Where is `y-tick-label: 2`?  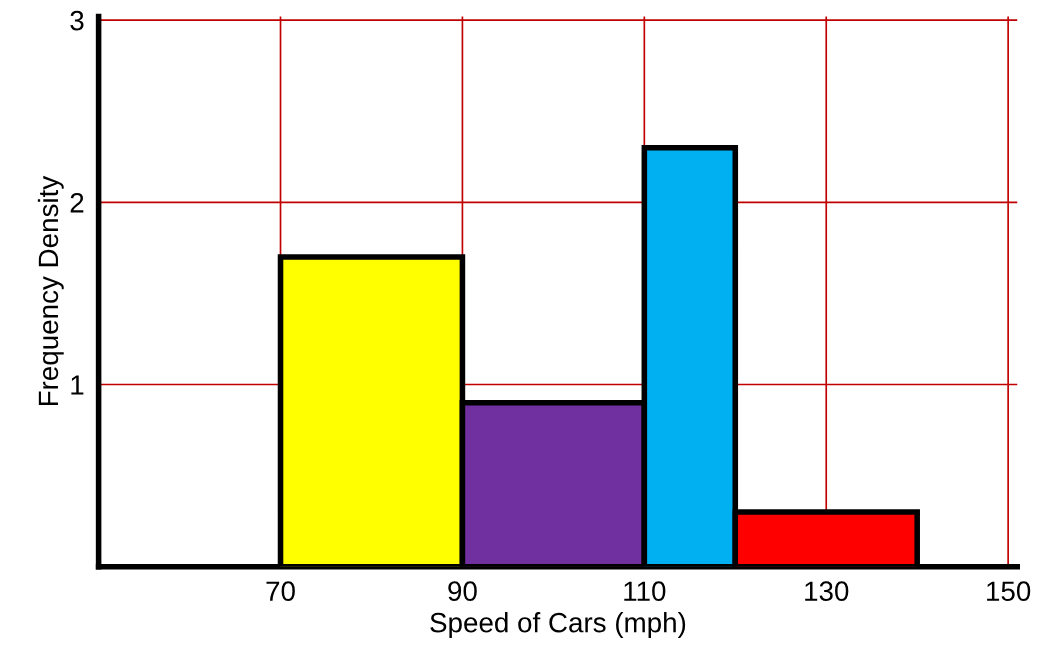
y-tick-label: 2 is located at coordinates (77, 202).